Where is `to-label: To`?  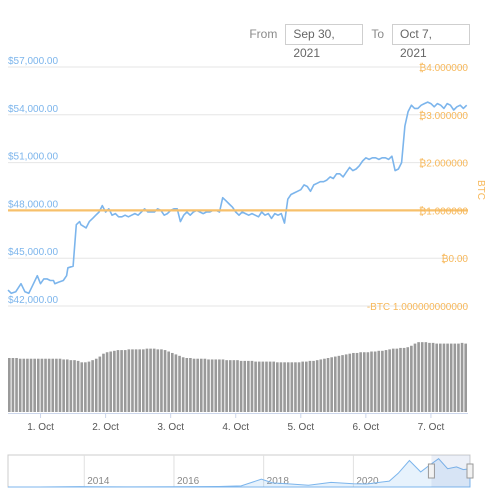
to-label: To is located at coordinates (377, 34).